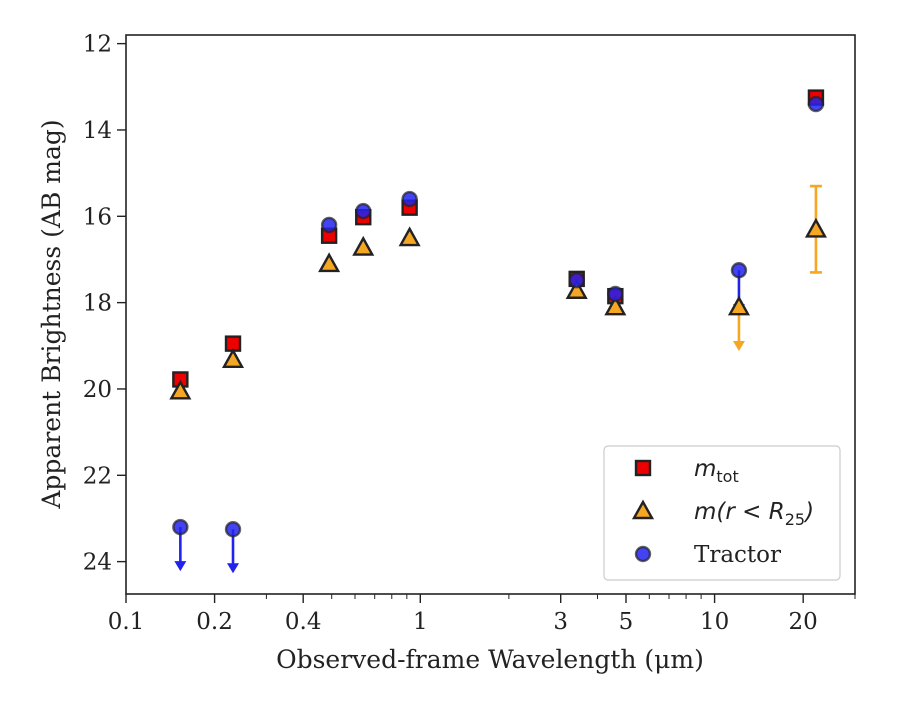 Image resolution: width=900 pixels, height=704 pixels. Describe the element at coordinates (643, 509) in the screenshot. I see `legend-aperture-marker` at that location.